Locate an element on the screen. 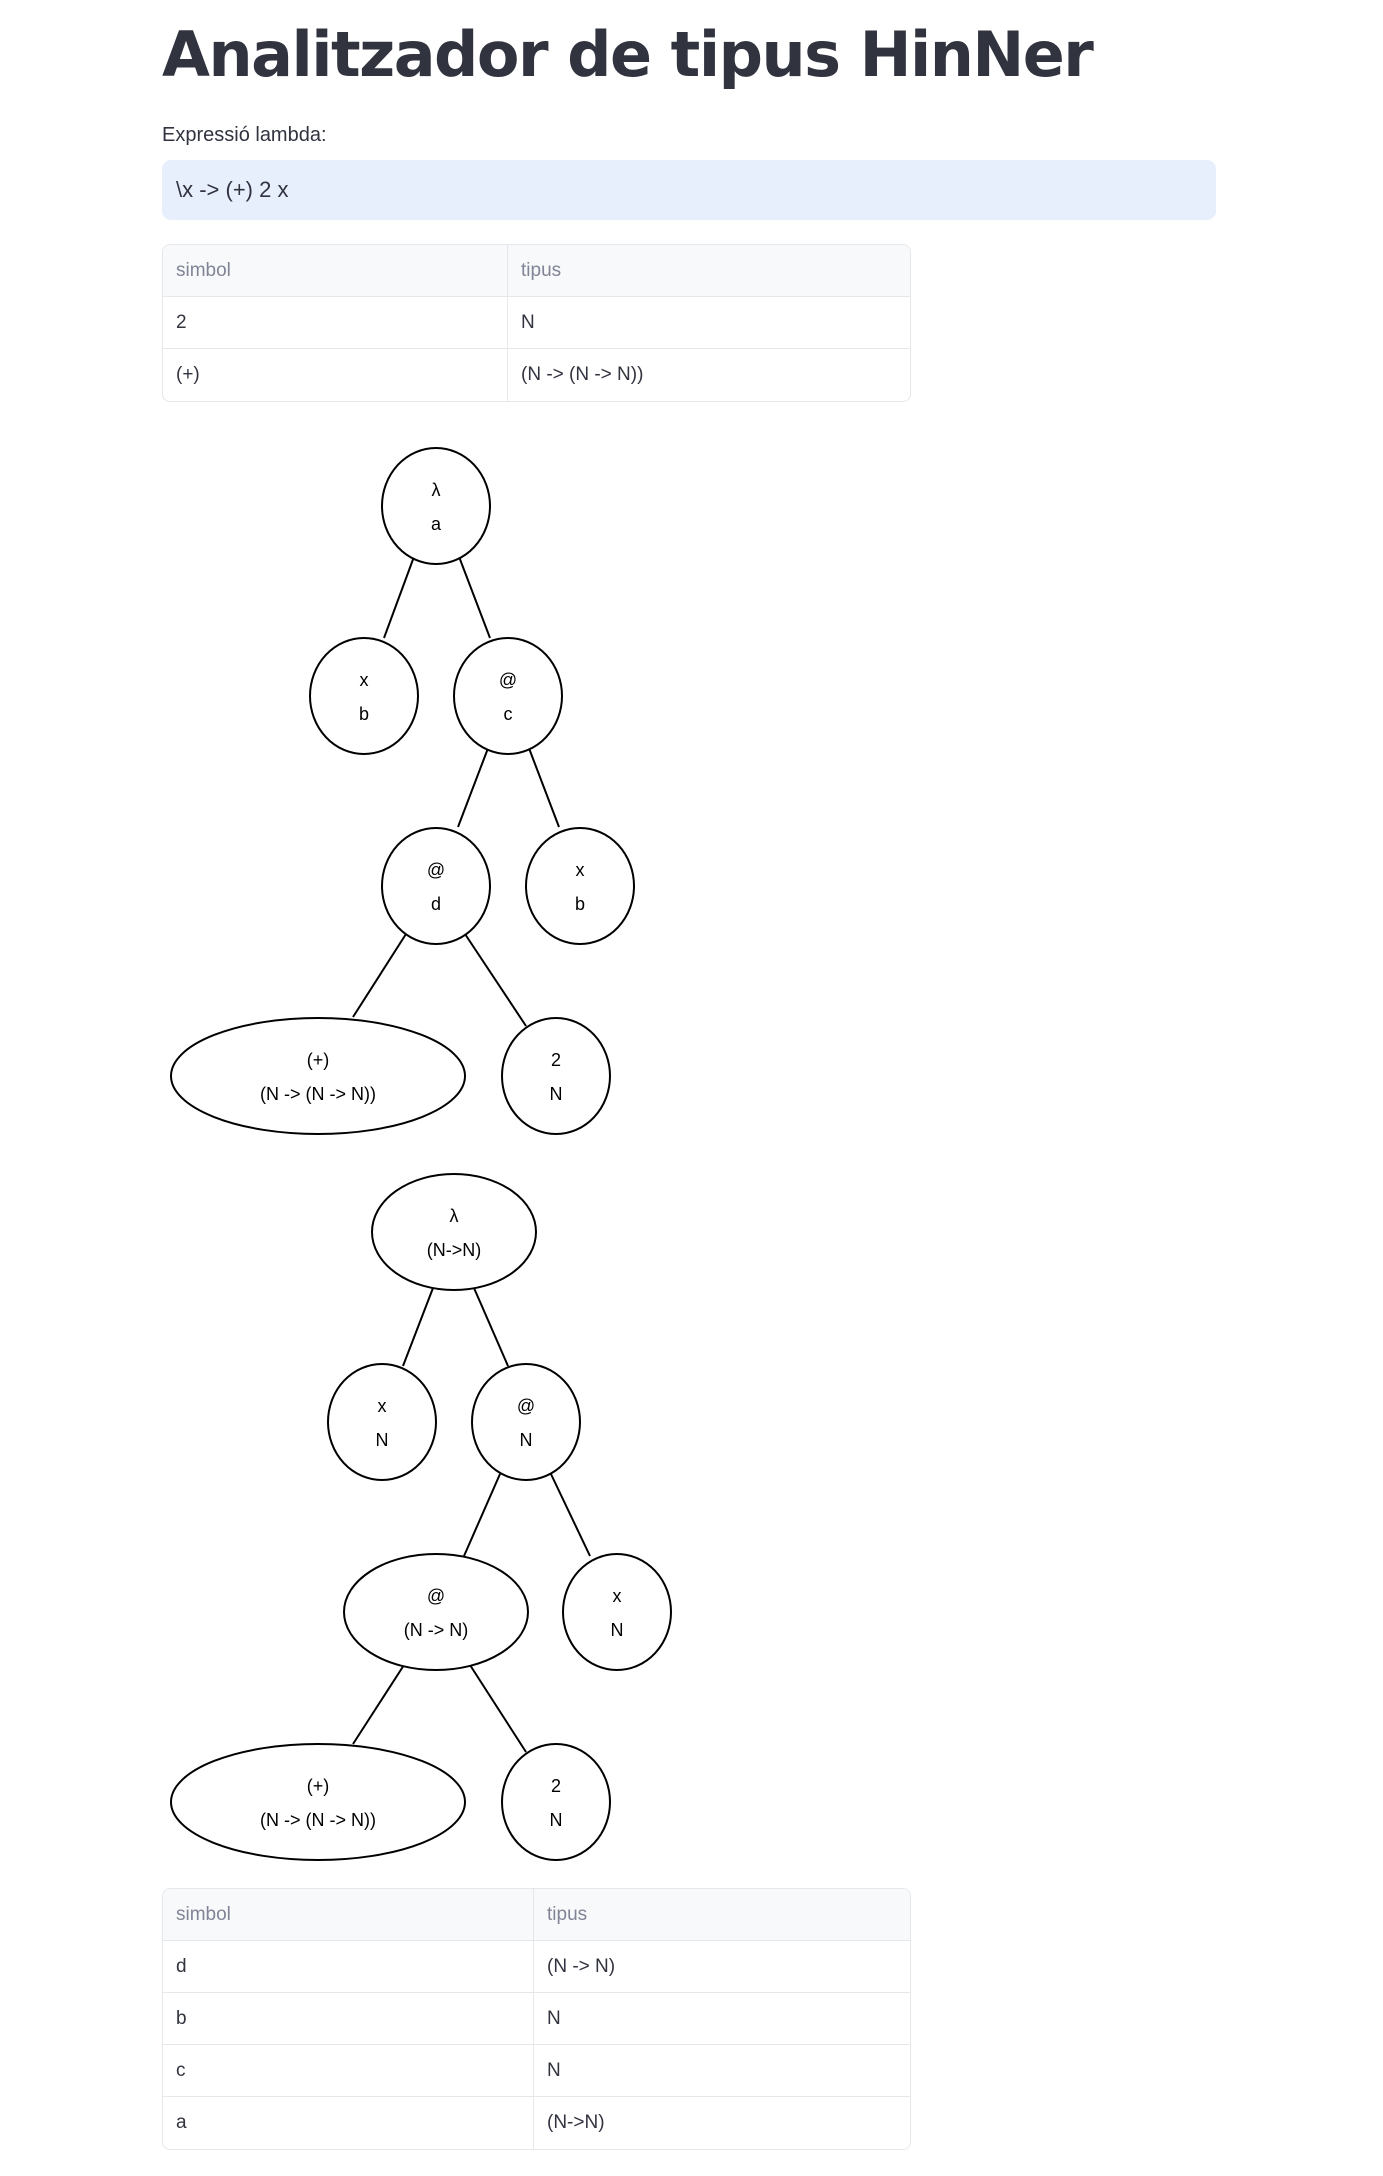 Image resolution: width=1383 pixels, height=2176 pixels. tree-node-application: @ c is located at coordinates (508, 696).